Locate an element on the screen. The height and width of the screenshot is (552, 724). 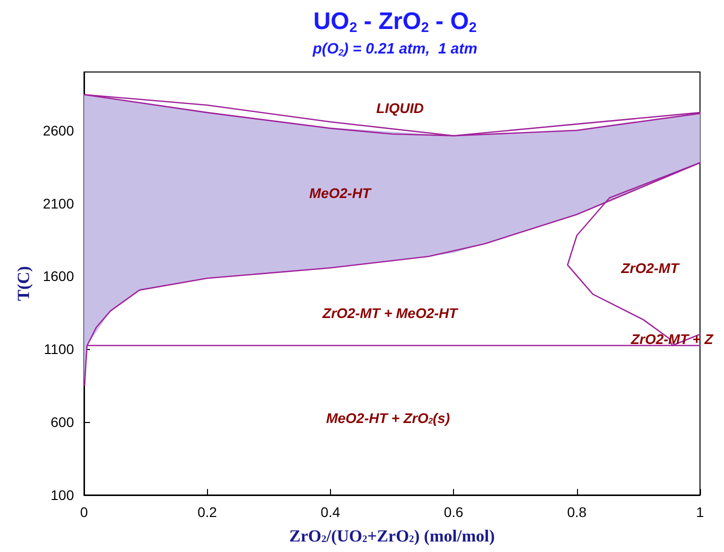
chart-subtitle: p(O2) = 0.21 atm, 1 atm is located at coordinates (395, 49).